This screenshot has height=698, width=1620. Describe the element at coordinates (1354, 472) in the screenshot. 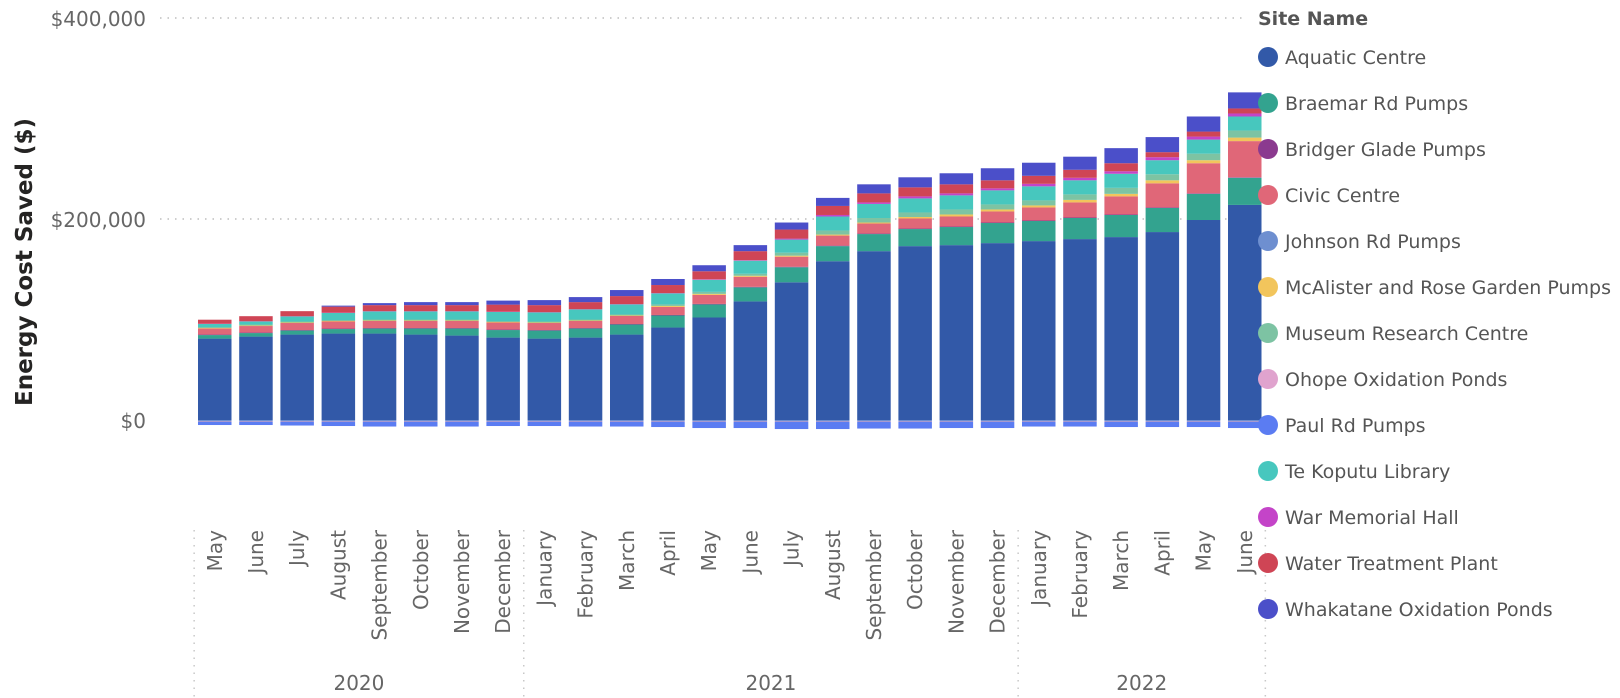

I see `legend-item: Te Koputu Library` at that location.